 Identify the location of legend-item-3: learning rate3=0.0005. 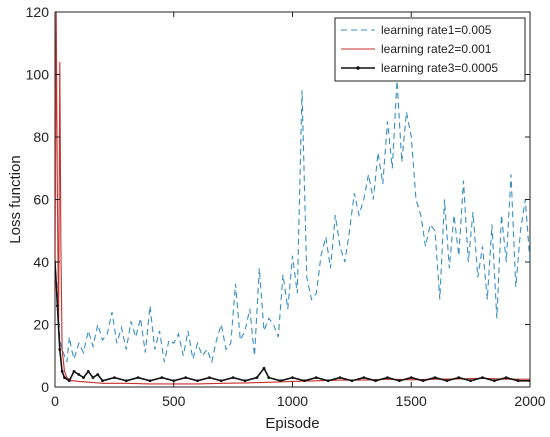
(419, 68).